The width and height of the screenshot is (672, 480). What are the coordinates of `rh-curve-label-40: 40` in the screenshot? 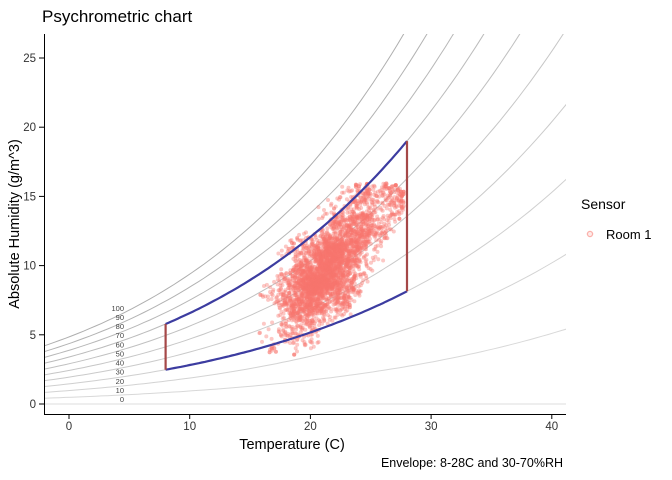 It's located at (120, 363).